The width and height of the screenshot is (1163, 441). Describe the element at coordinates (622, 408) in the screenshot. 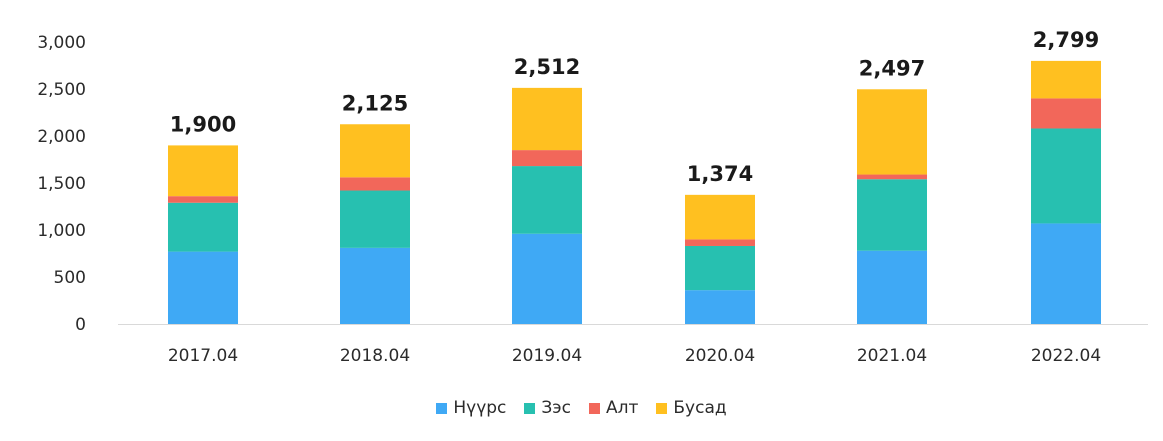

I see `legend-label-gold: Алт` at that location.